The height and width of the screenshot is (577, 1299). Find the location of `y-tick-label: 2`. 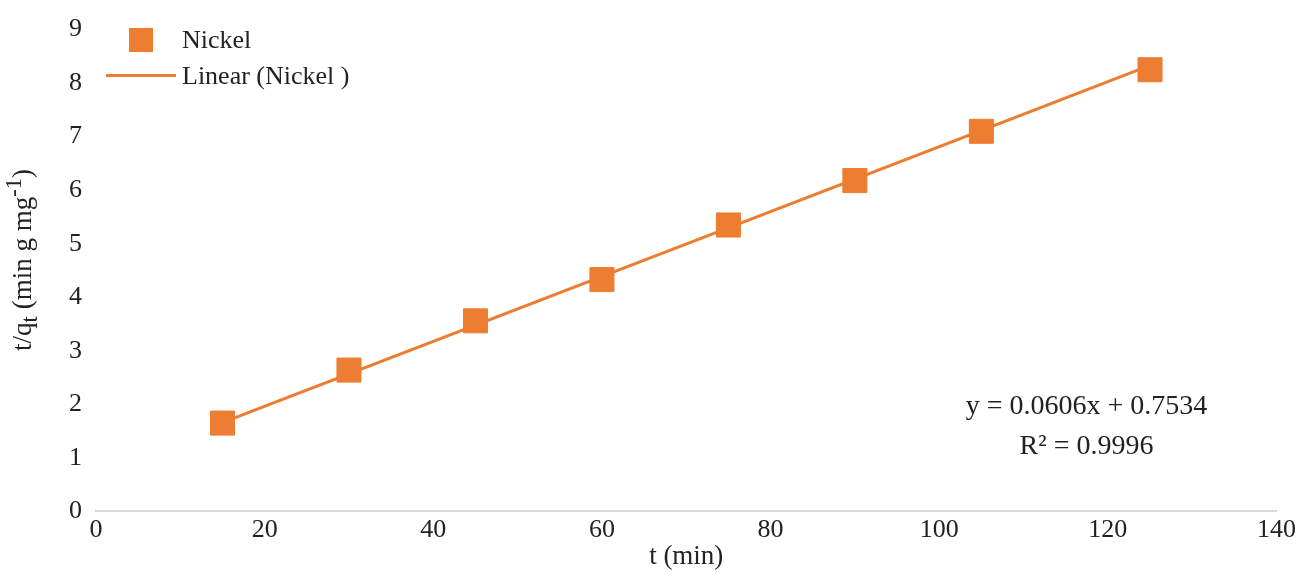

y-tick-label: 2 is located at coordinates (75, 403).